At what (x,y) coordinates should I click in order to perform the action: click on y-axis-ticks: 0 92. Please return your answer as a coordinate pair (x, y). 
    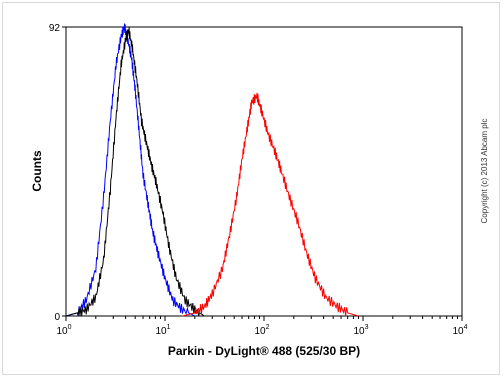
    Looking at the image, I should click on (57, 173).